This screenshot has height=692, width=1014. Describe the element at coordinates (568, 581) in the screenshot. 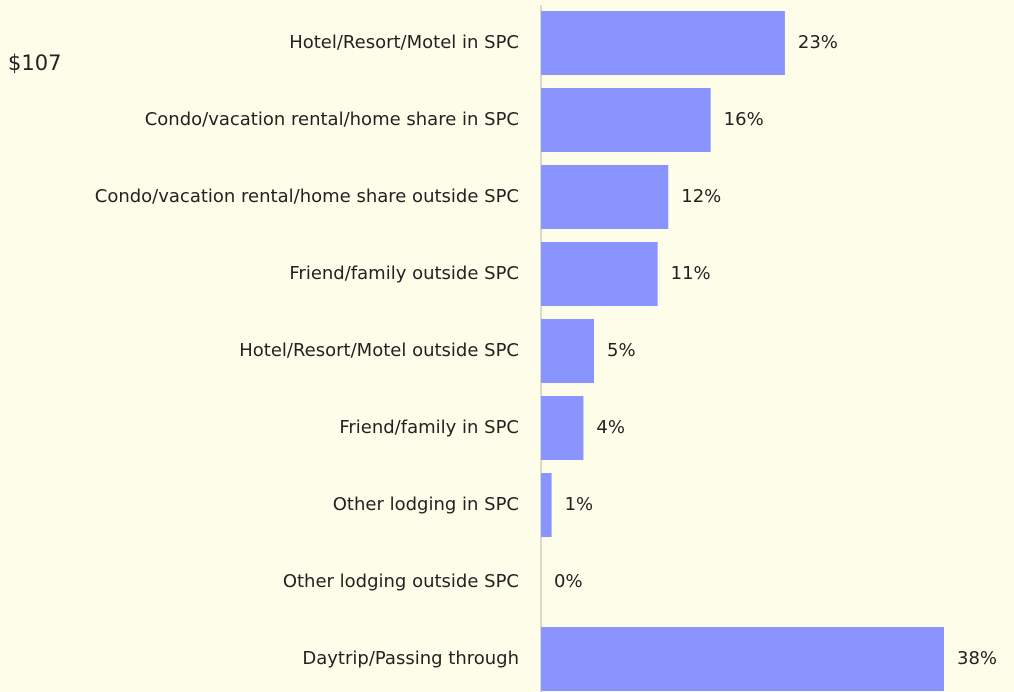

I see `value-label: 0%` at that location.